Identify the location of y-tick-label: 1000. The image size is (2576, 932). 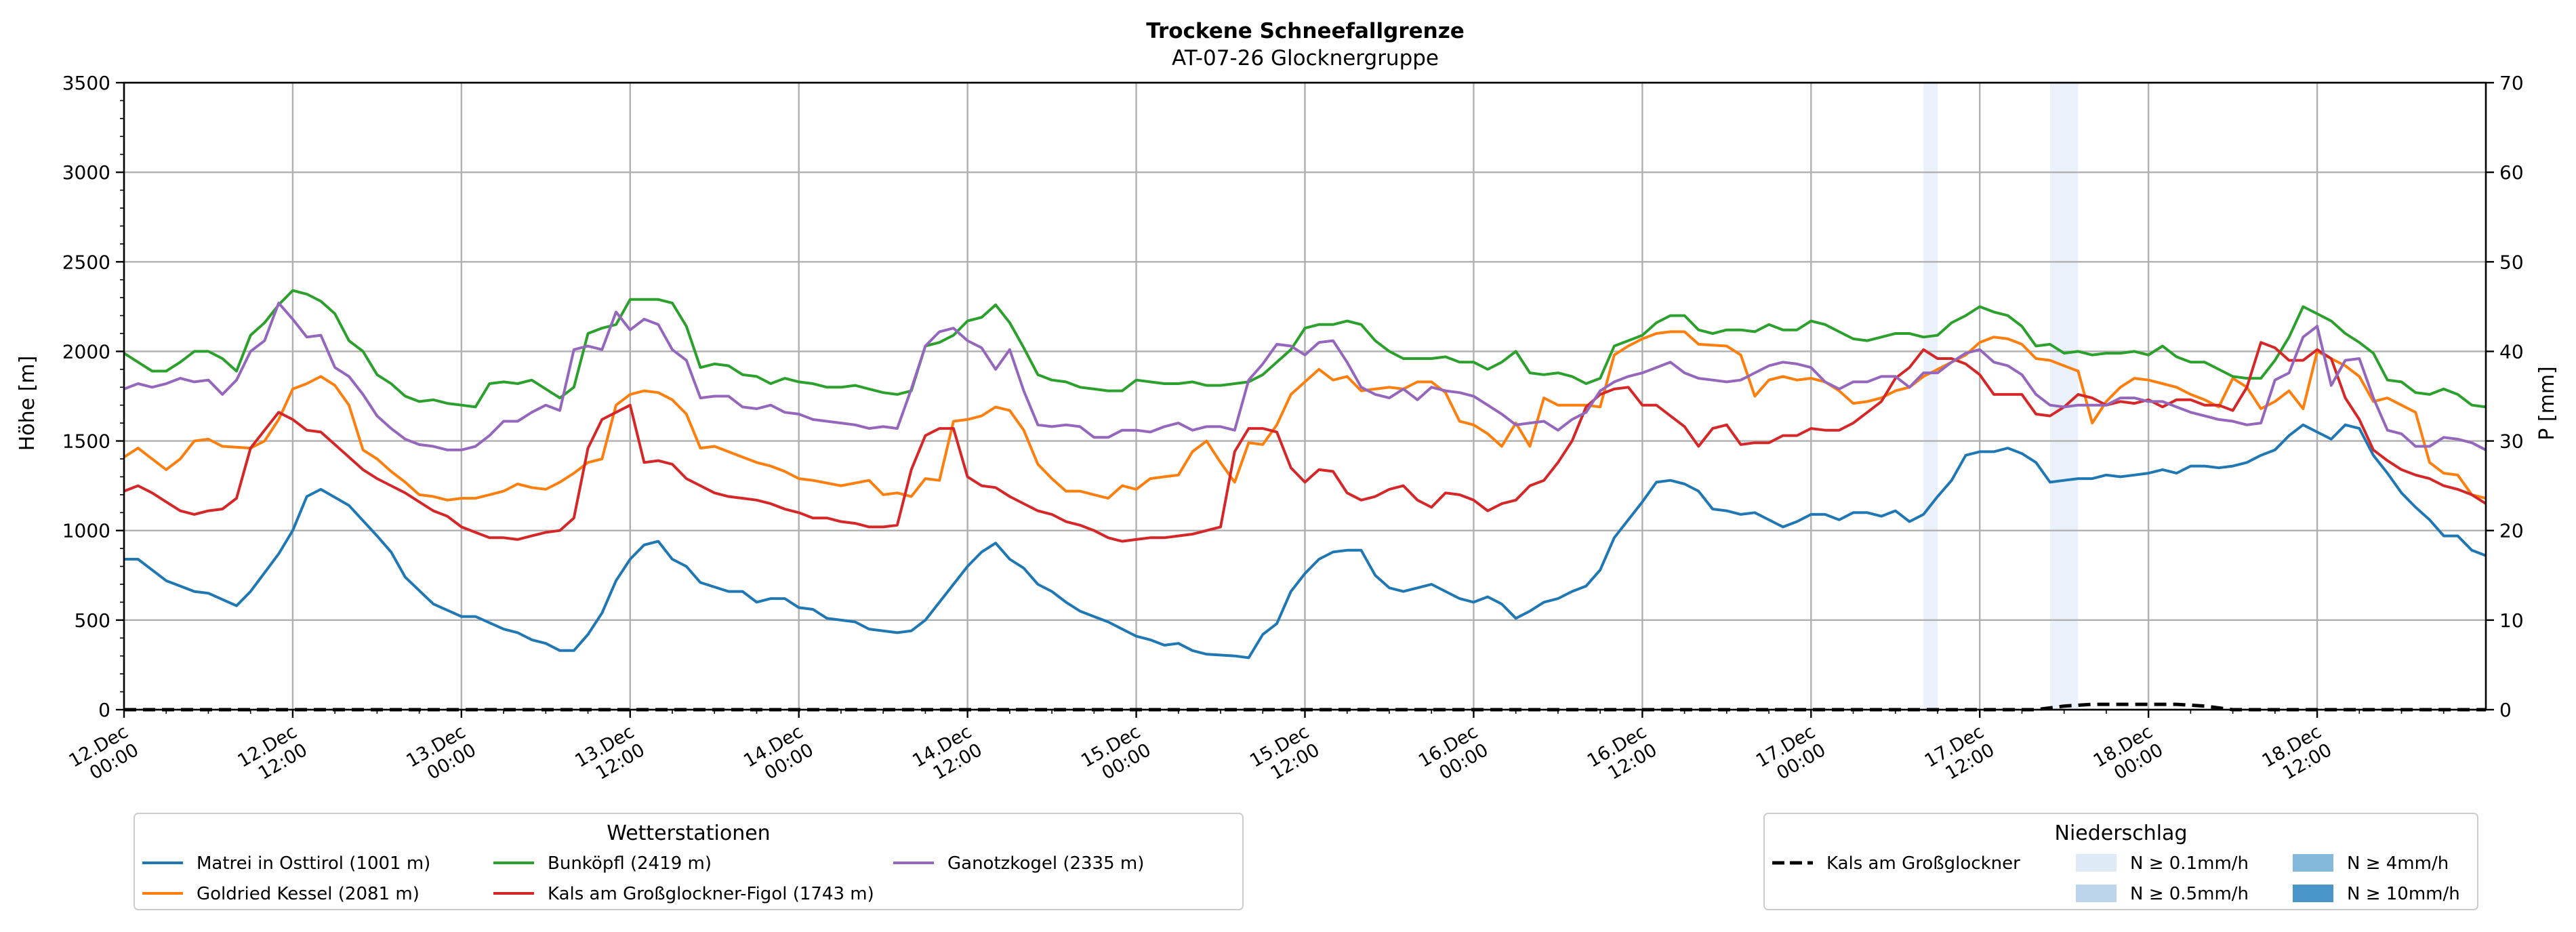
(86, 531).